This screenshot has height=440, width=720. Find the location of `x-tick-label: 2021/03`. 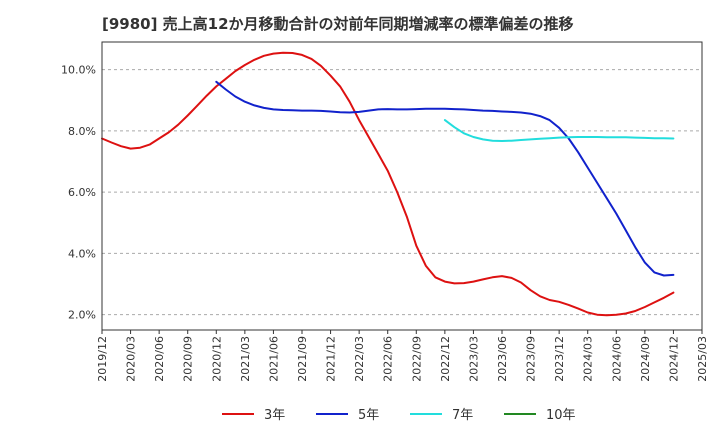

x-tick-label: 2021/03 is located at coordinates (245, 359).